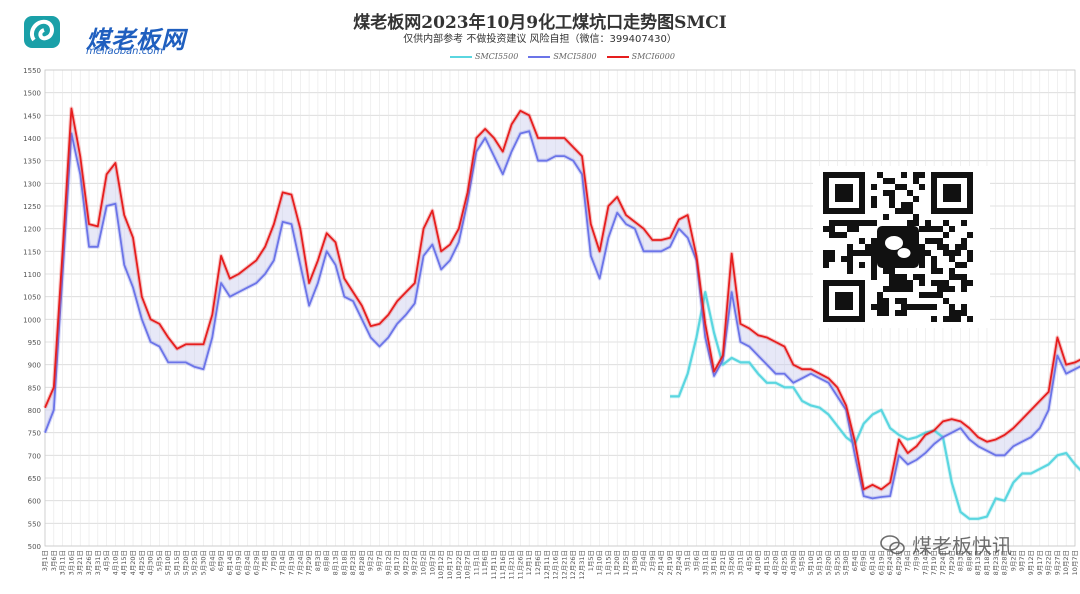  I want to click on x-tick-label: 3月26日, so click(89, 562).